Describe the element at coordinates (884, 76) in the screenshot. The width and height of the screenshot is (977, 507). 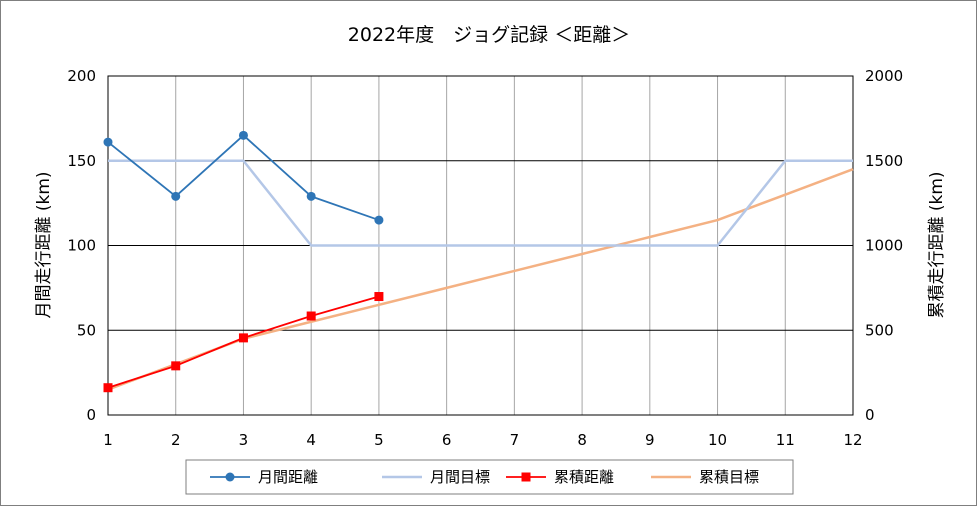
I see `y2-tick-label: 2000` at that location.